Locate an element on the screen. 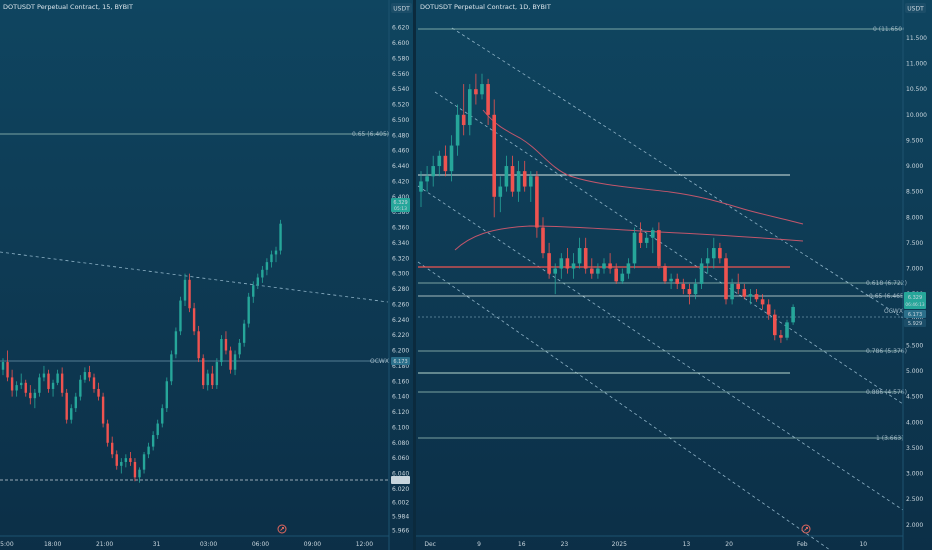 This screenshot has width=932, height=550. time-tick-label: Dec is located at coordinates (430, 544).